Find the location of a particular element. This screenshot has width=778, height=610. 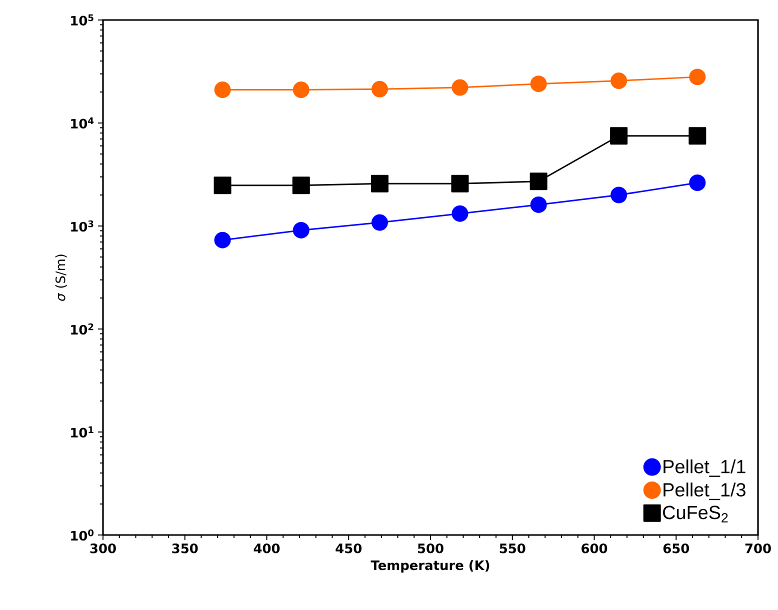

y-tick-label: 10$^{4}$ is located at coordinates (82, 123).